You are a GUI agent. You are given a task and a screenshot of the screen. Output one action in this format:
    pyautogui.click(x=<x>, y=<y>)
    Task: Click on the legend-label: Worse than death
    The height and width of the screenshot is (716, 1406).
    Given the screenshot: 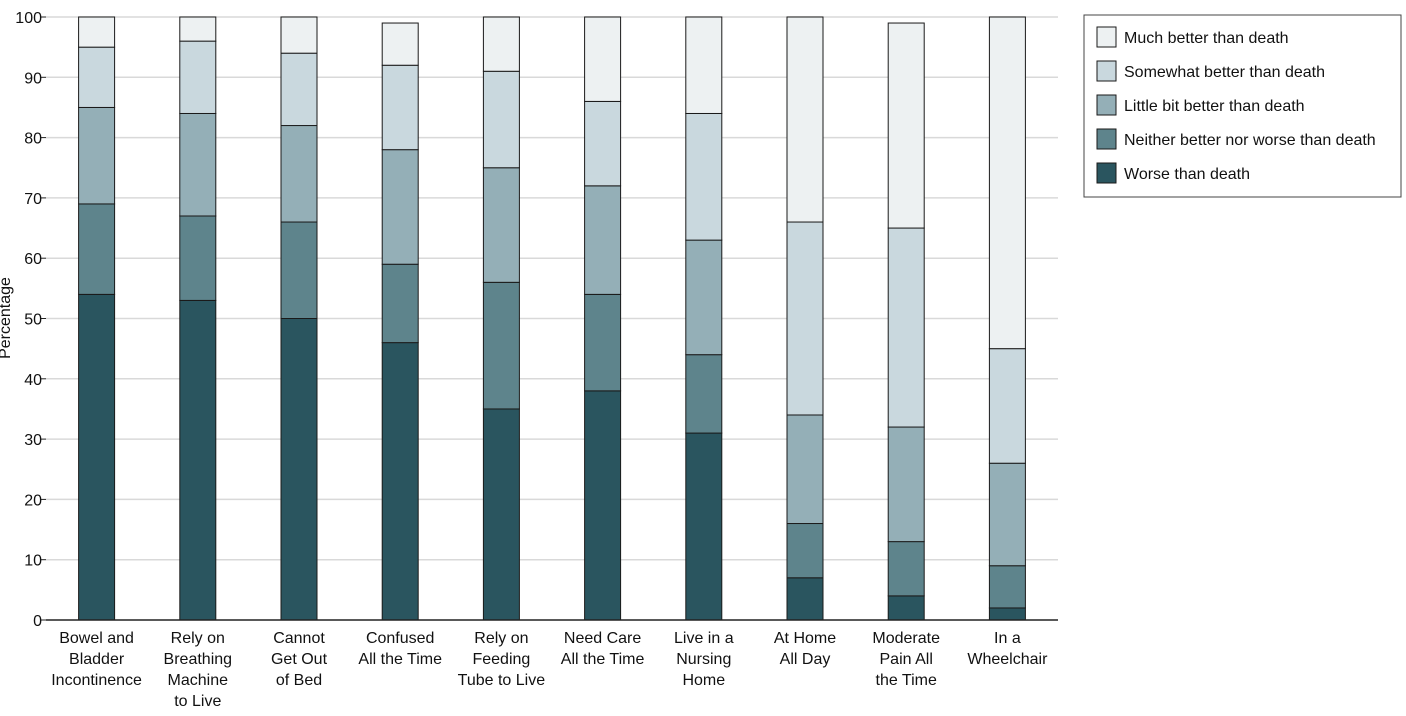 What is the action you would take?
    pyautogui.click(x=1187, y=174)
    